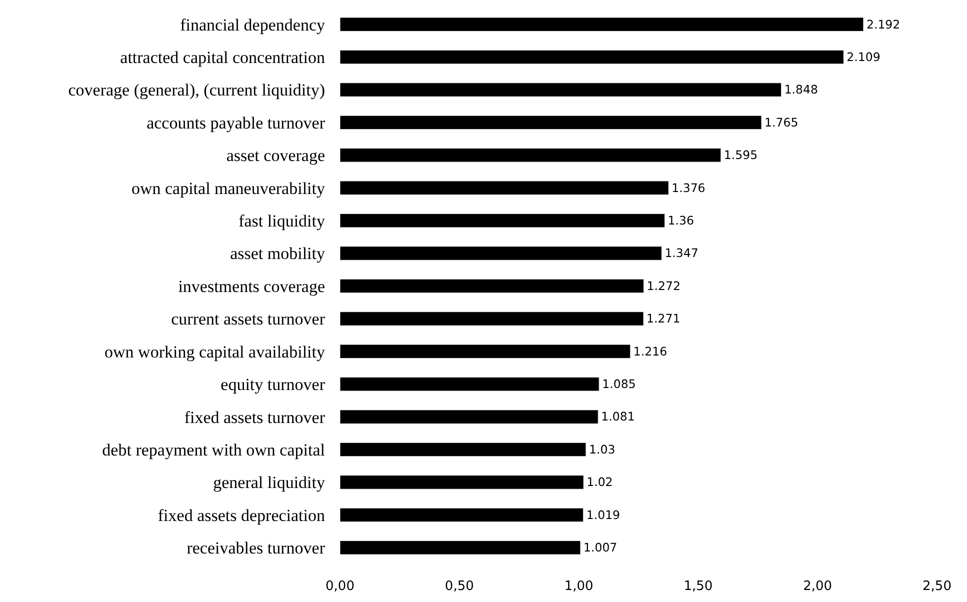  What do you see at coordinates (781, 122) in the screenshot?
I see `data-label: 1.765` at bounding box center [781, 122].